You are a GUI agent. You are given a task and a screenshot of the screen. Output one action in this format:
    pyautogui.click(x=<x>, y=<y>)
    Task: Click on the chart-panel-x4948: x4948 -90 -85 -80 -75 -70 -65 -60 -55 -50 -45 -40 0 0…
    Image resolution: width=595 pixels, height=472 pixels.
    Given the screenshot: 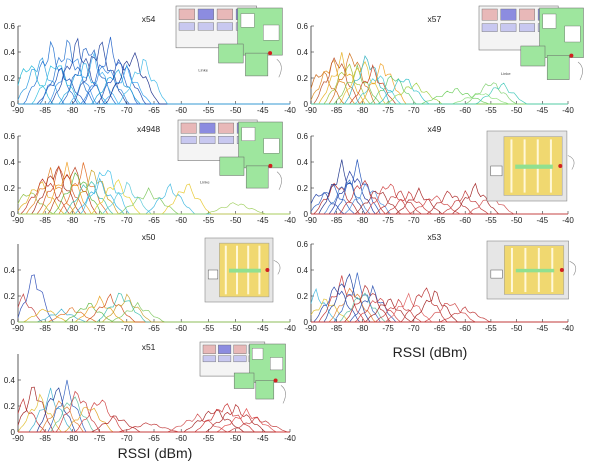 What is the action you would take?
    pyautogui.click(x=150, y=174)
    